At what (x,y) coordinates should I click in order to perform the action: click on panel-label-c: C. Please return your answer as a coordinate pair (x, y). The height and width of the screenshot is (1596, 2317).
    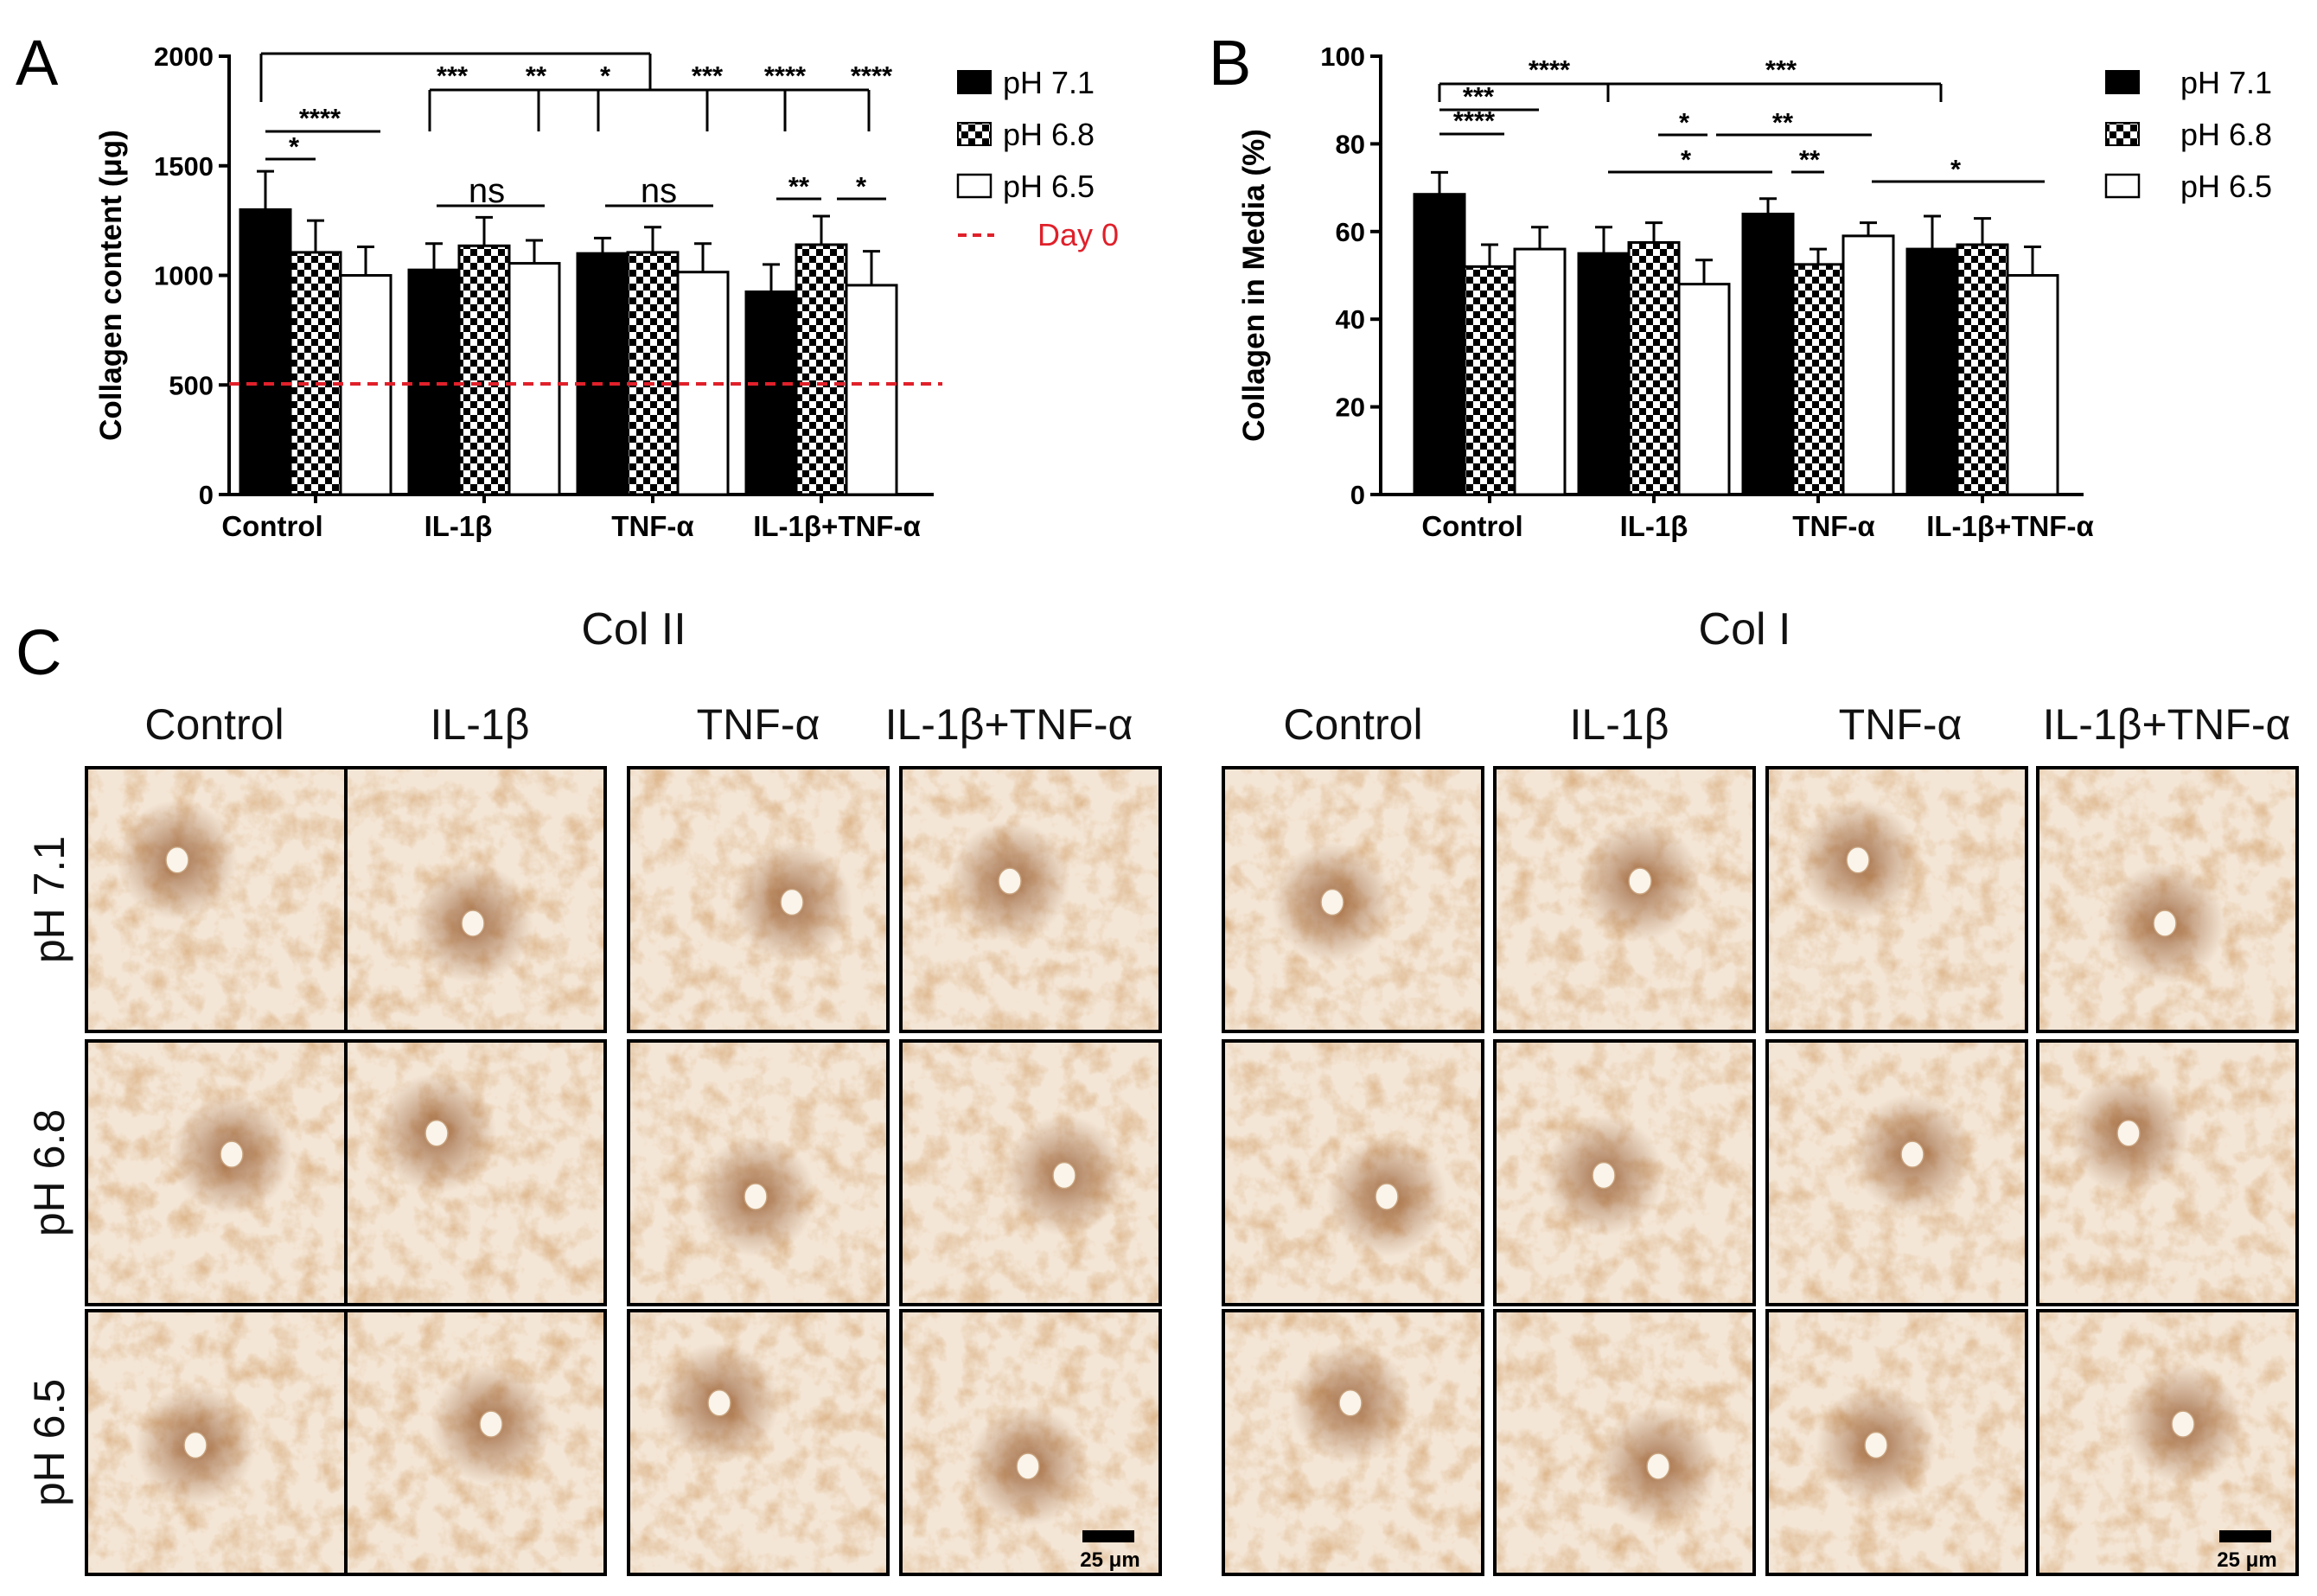
    Looking at the image, I should click on (38, 652).